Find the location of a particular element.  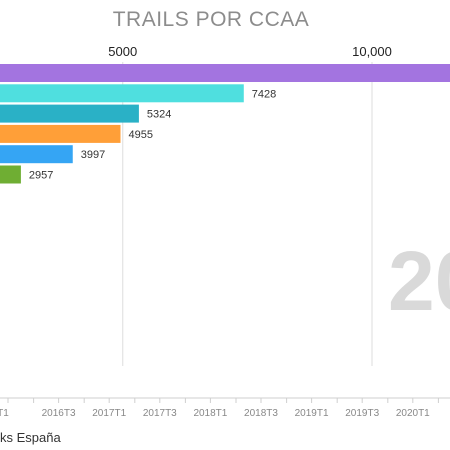

timeline-label: T1 is located at coordinates (4, 413).